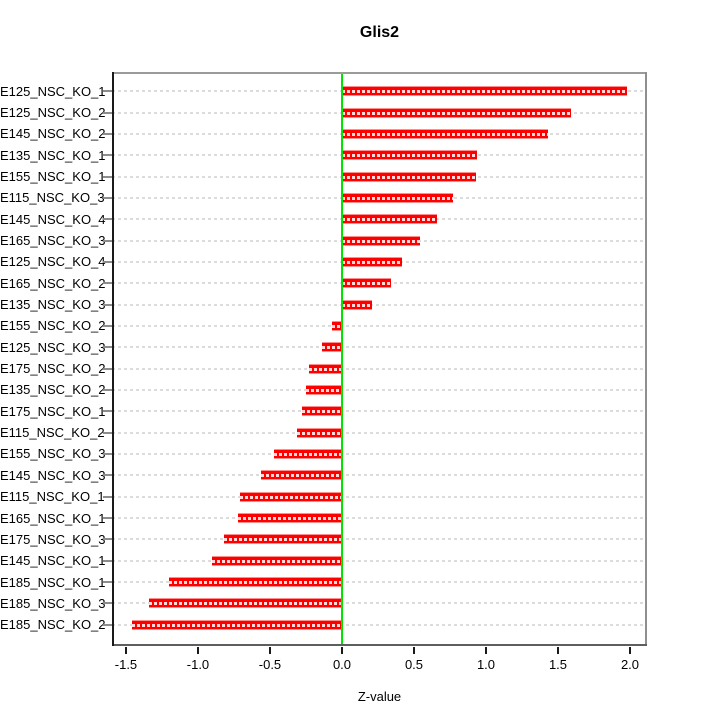 The width and height of the screenshot is (720, 720). What do you see at coordinates (53, 539) in the screenshot?
I see `y-axis-label: E175_NSC_KO_3` at bounding box center [53, 539].